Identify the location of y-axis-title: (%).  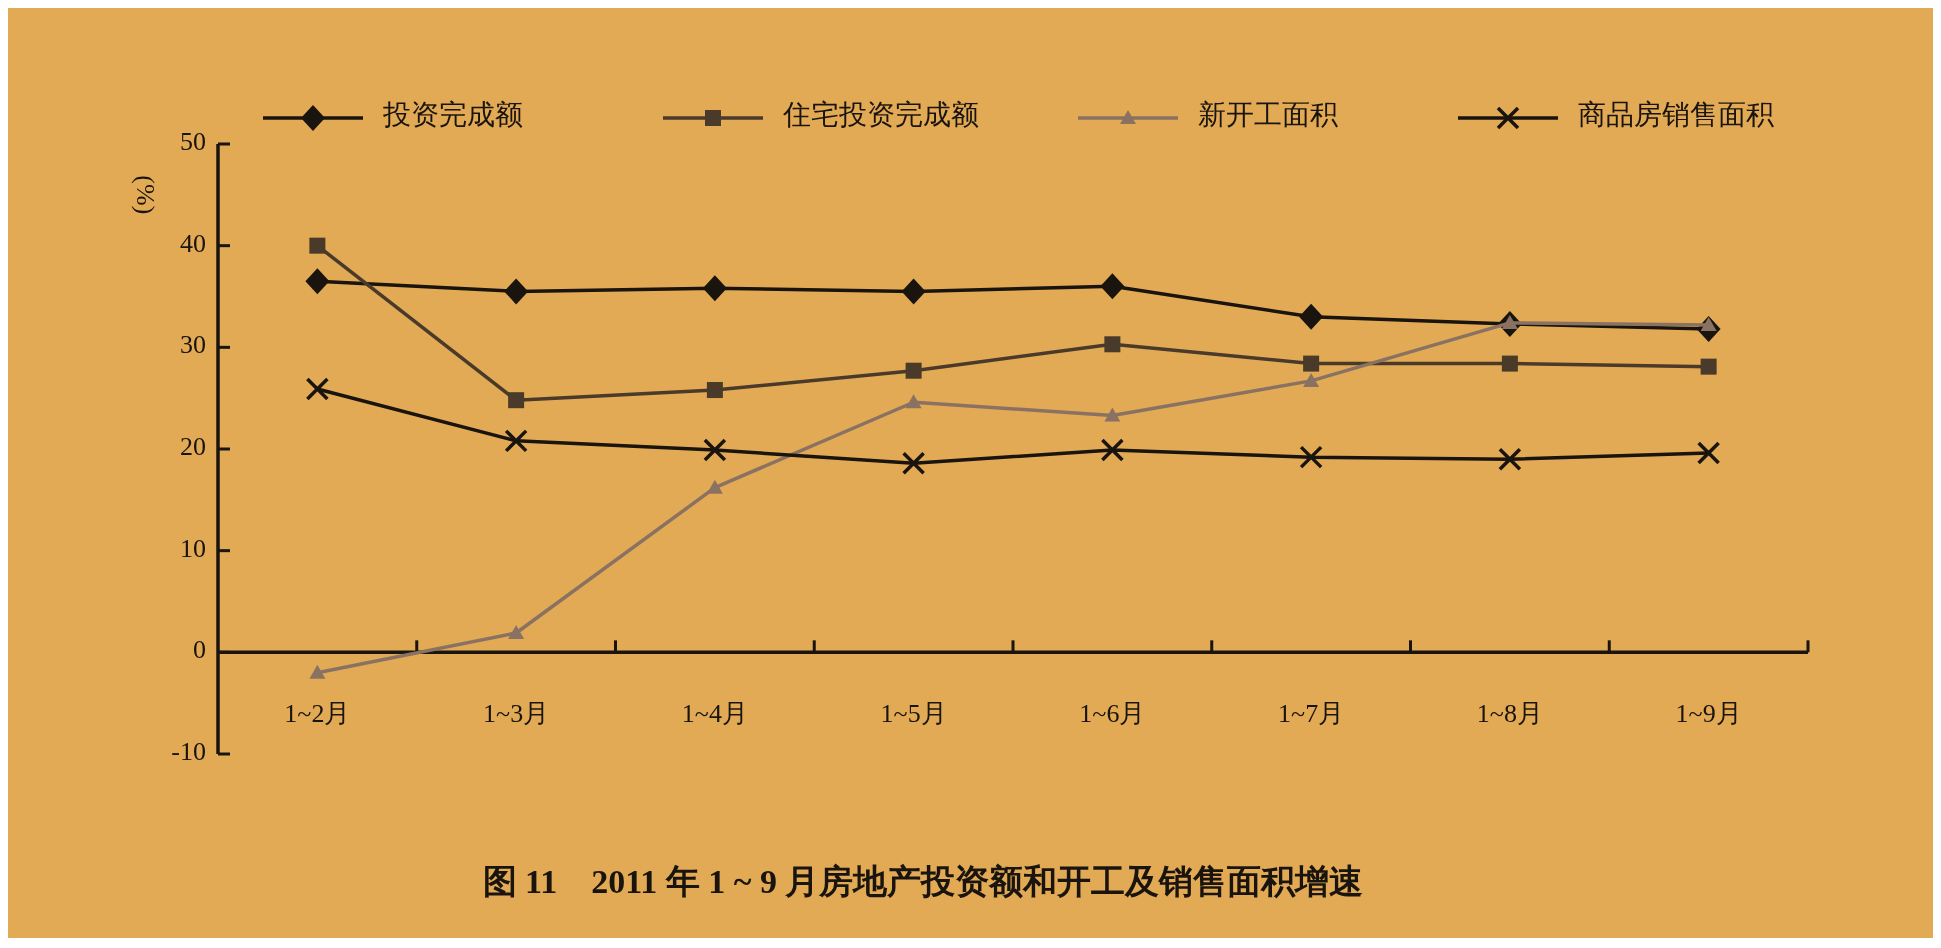
(146, 195).